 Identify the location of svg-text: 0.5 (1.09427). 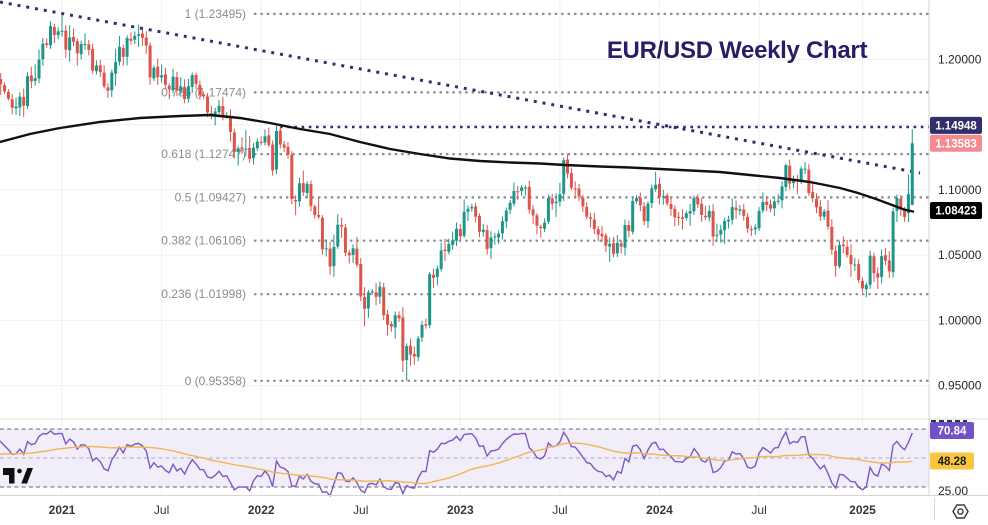
(210, 197).